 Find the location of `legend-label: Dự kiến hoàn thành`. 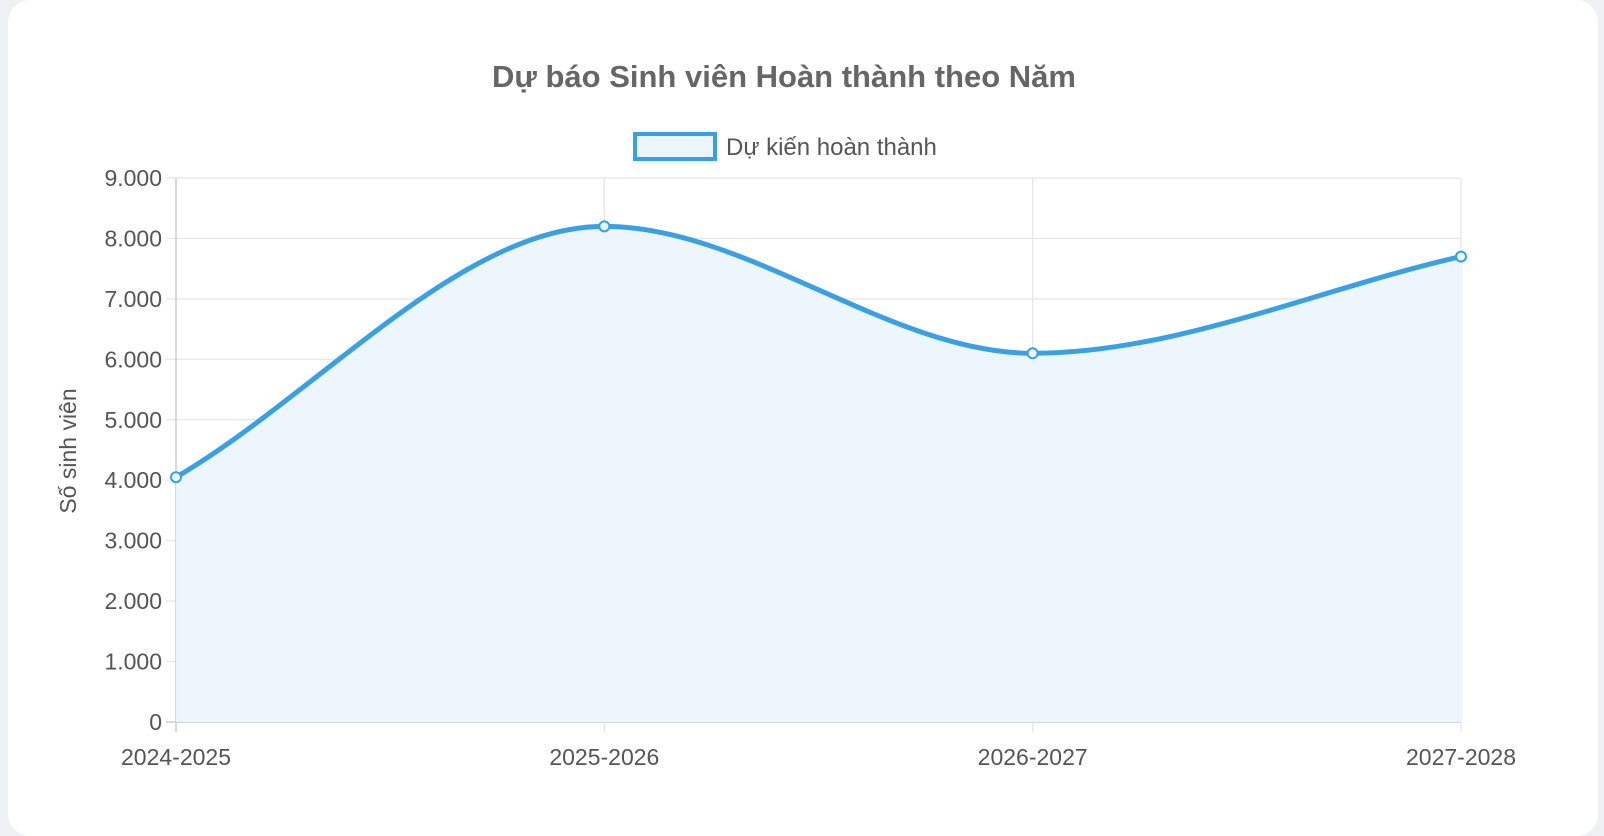

legend-label: Dự kiến hoàn thành is located at coordinates (831, 147).